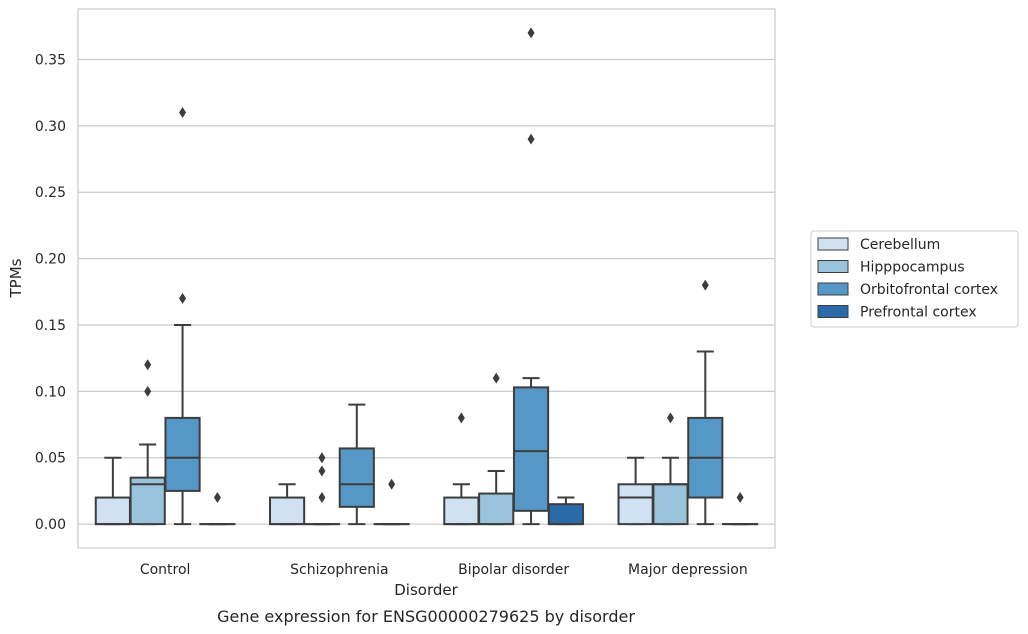  I want to click on legend-label: Prefrontal cortex, so click(918, 313).